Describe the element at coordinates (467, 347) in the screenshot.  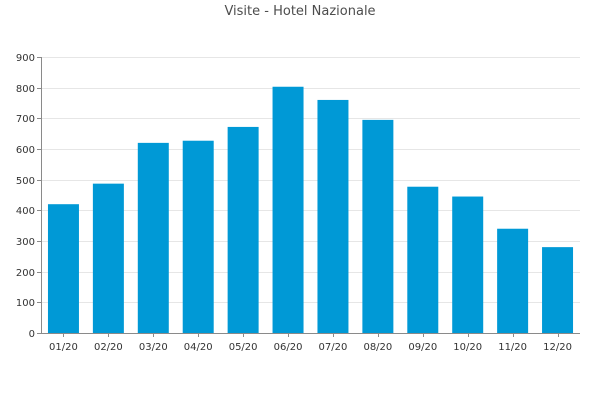
I see `x-tick-label: 10/20` at that location.